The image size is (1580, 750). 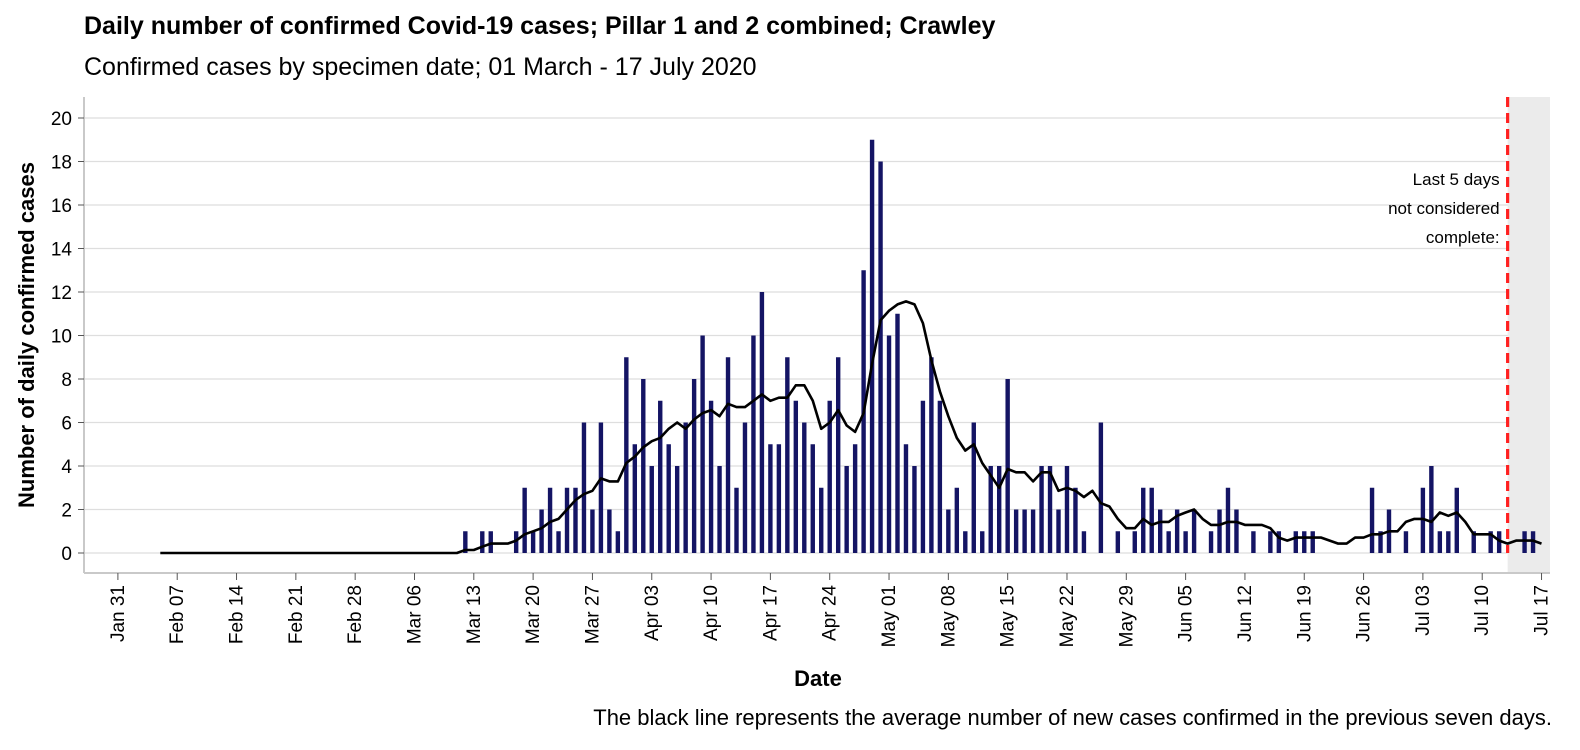 What do you see at coordinates (948, 616) in the screenshot?
I see `x-tick-label: May 08` at bounding box center [948, 616].